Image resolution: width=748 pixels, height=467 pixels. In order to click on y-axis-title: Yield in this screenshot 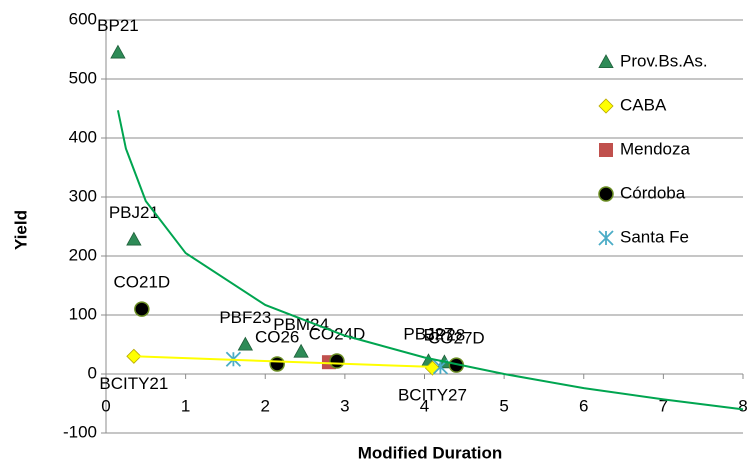, I will do `click(20, 230)`.